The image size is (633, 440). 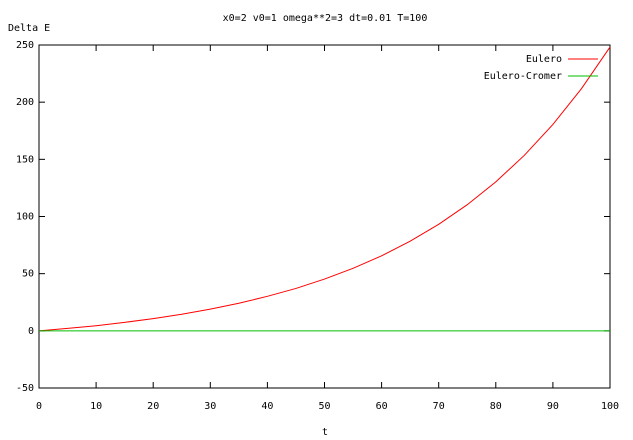 I want to click on legend-label: Eulero-Cromer, so click(x=523, y=76).